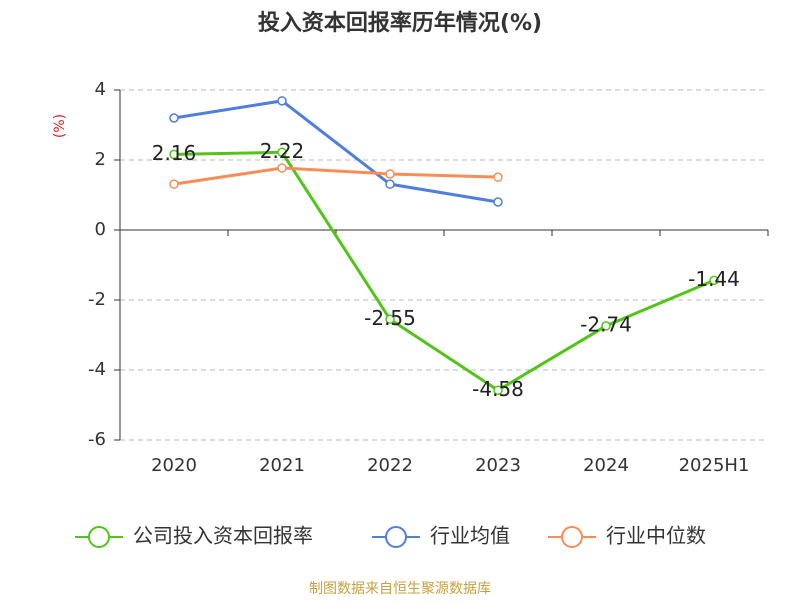  What do you see at coordinates (97, 439) in the screenshot?
I see `y-tick-label: -6` at bounding box center [97, 439].